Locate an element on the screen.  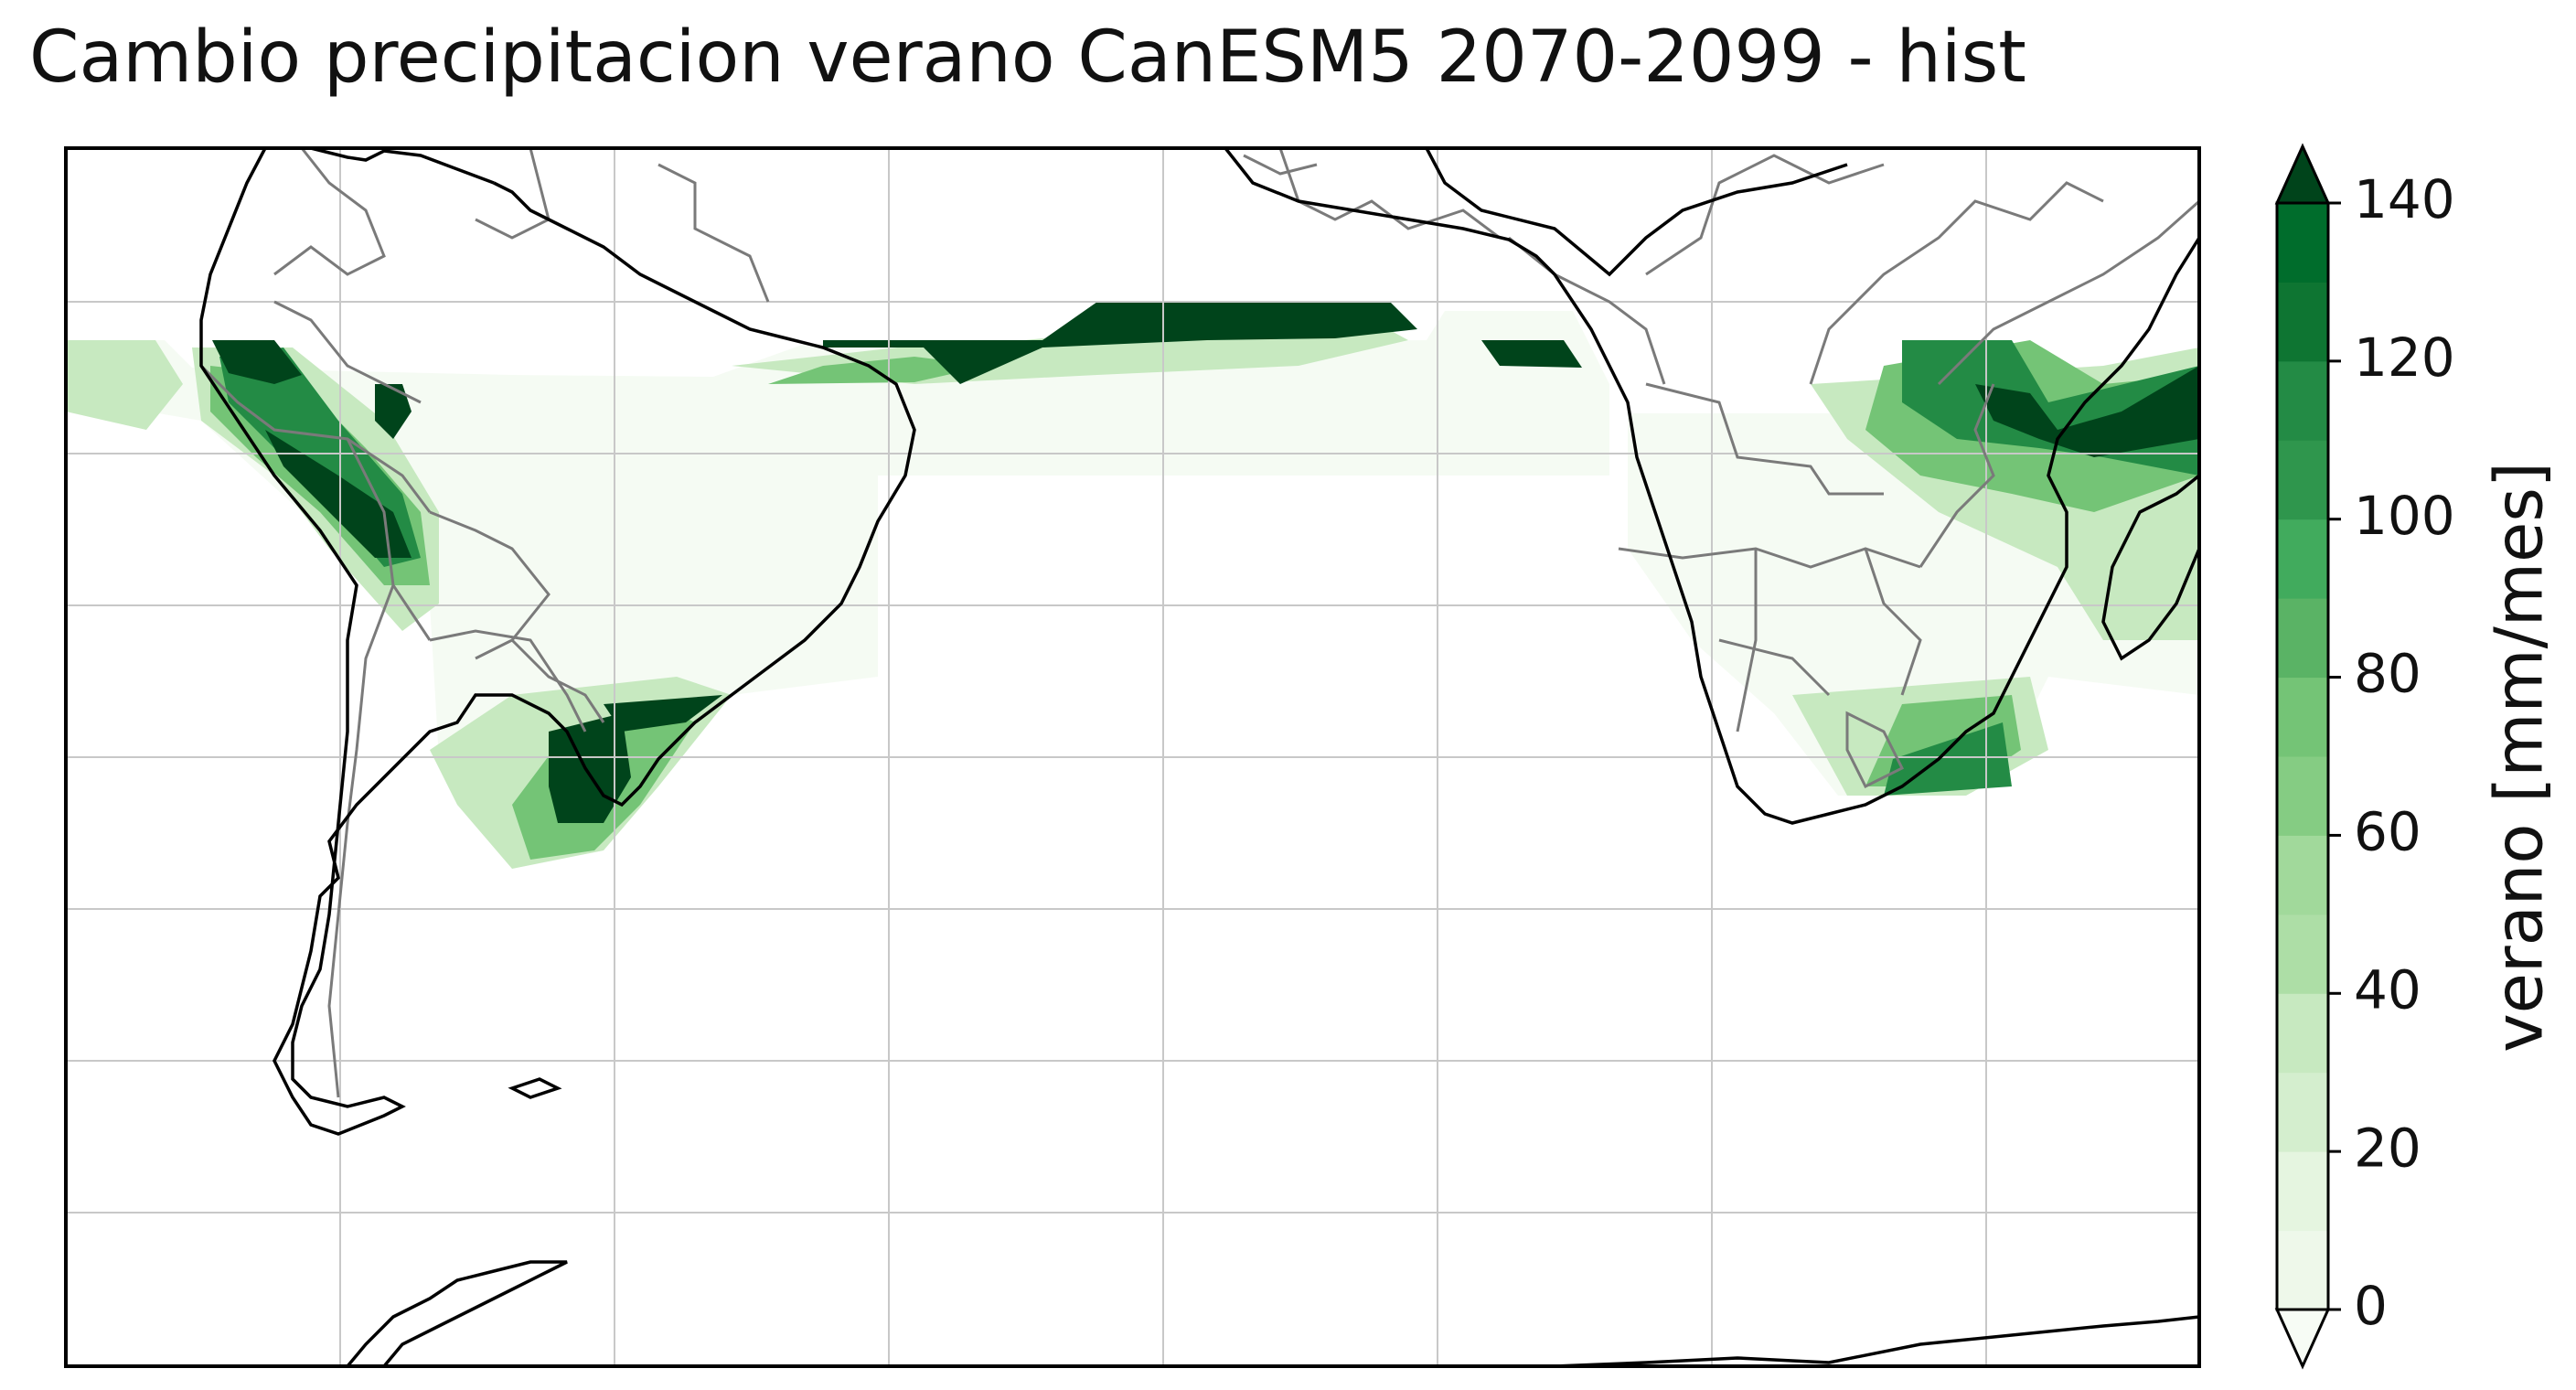
coast-africa-north is located at coordinates (1636, 213).